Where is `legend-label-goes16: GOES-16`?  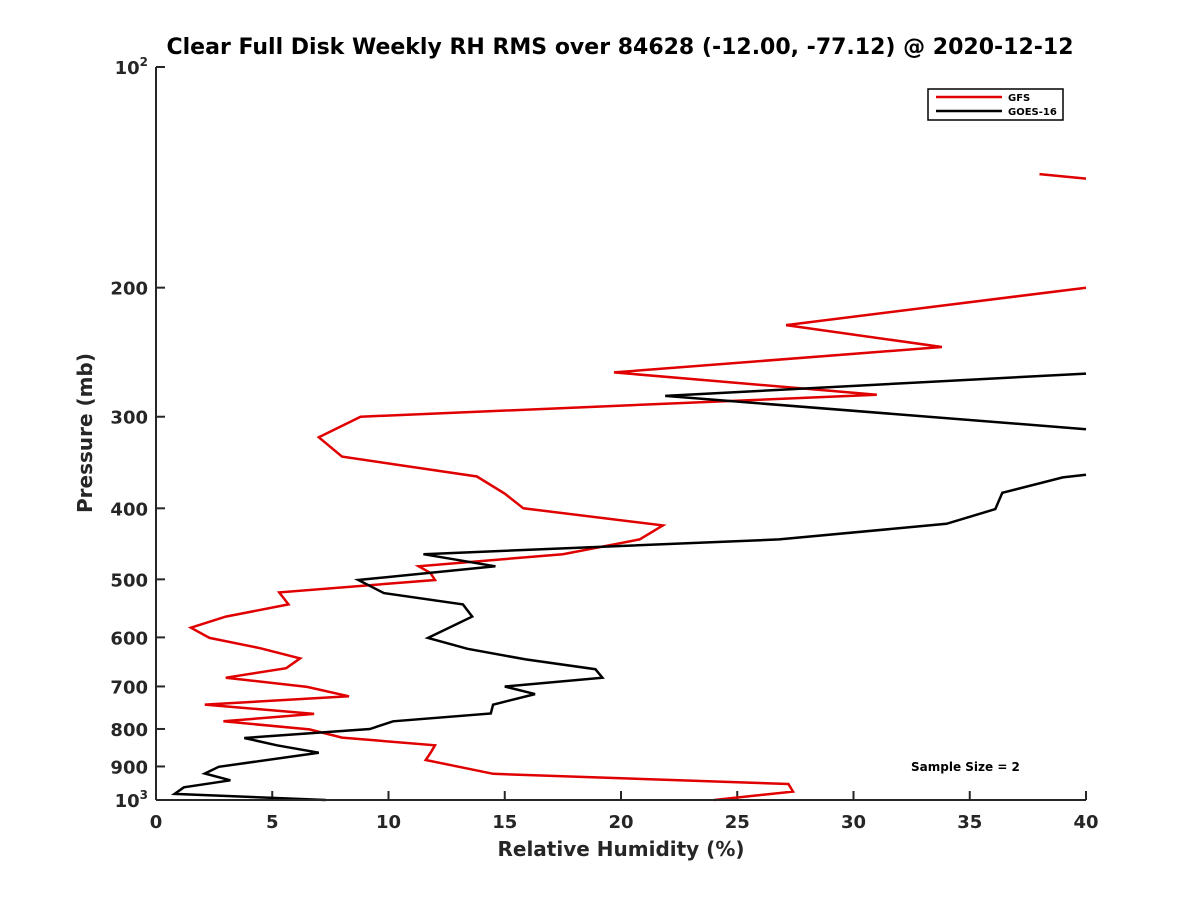 legend-label-goes16: GOES-16 is located at coordinates (1032, 112).